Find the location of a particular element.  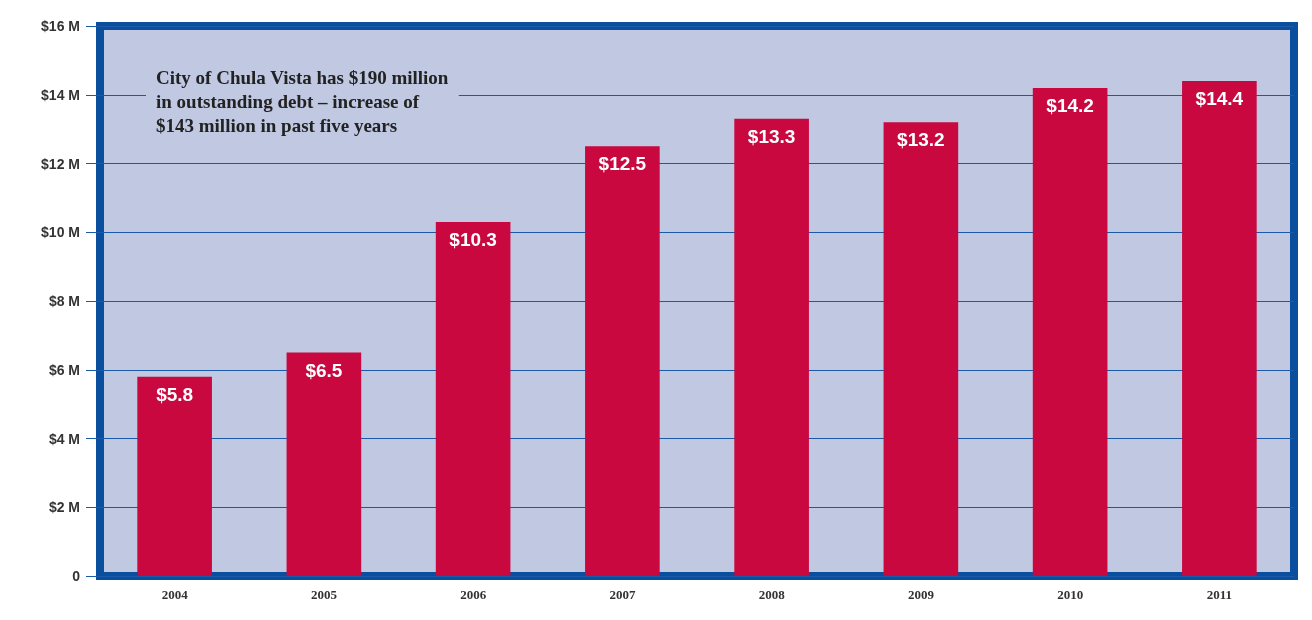

data-label: $13.3 is located at coordinates (771, 136).